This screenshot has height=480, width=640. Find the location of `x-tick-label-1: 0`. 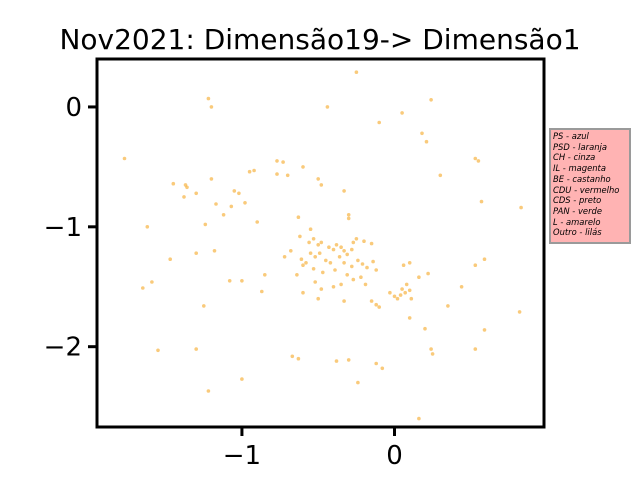

x-tick-label-1: 0 is located at coordinates (394, 456).